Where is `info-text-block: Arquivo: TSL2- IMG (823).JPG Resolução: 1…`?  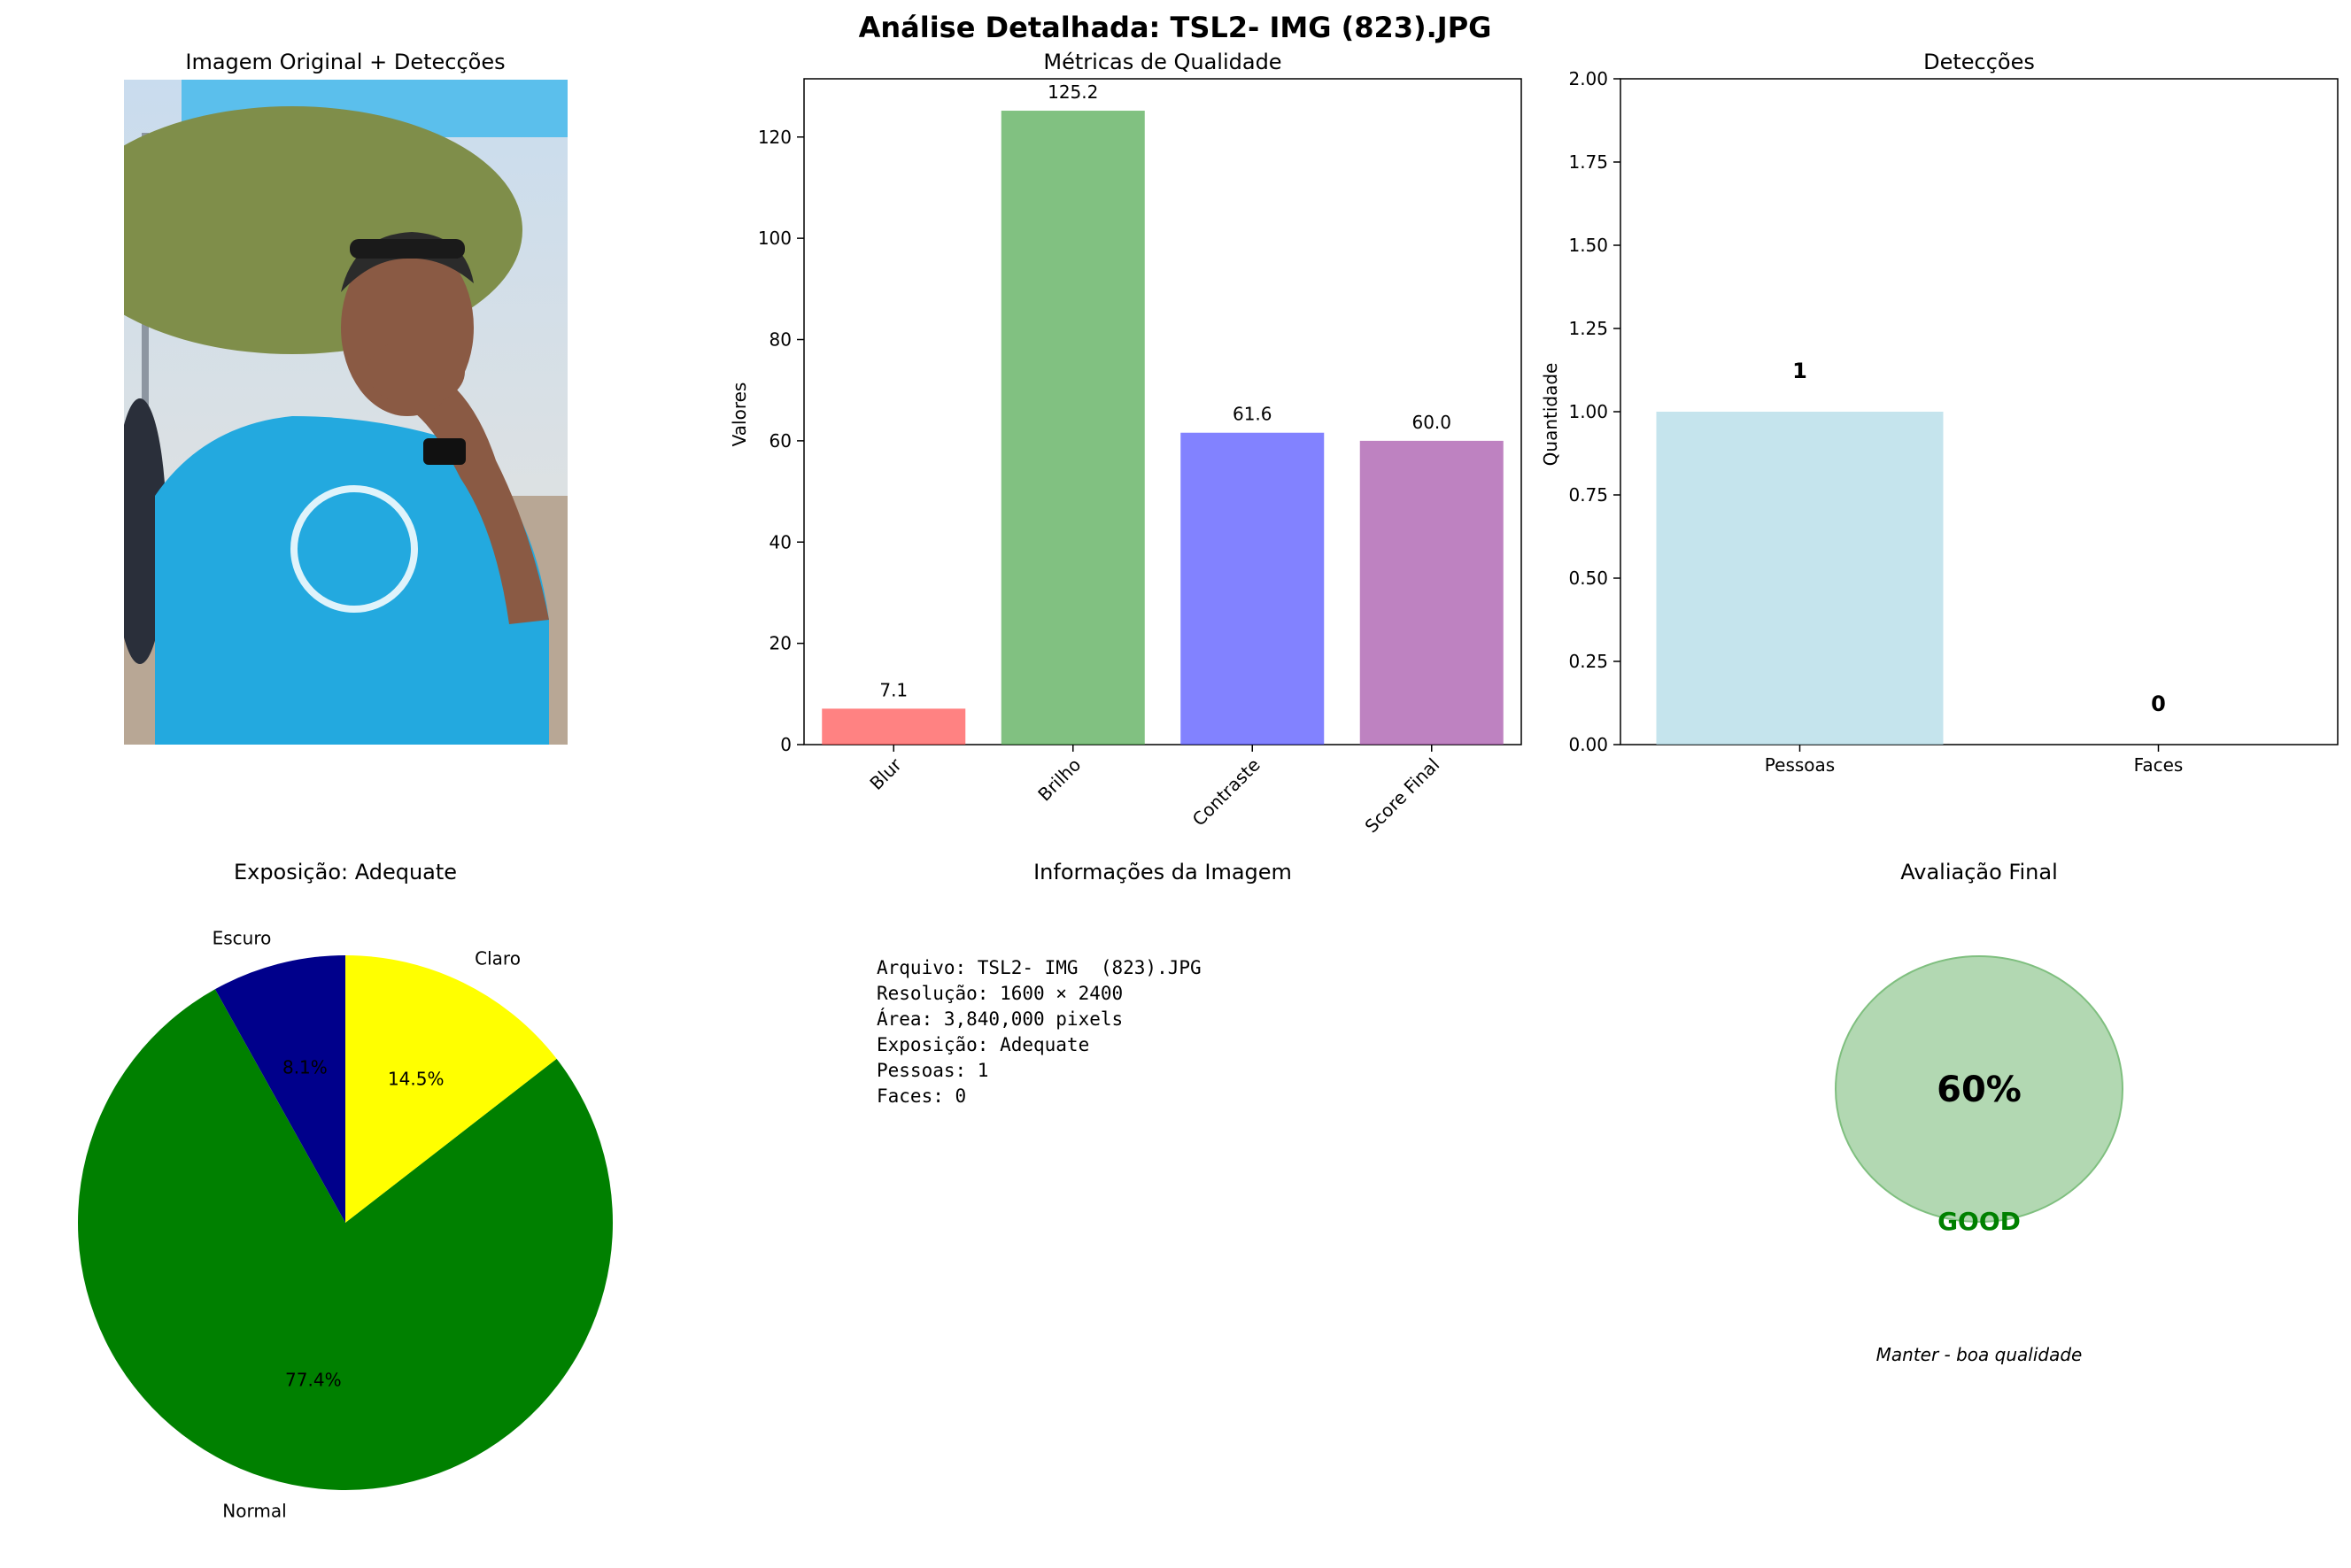
info-text-block: Arquivo: TSL2- IMG (823).JPG Resolução: 1… is located at coordinates (1039, 1032).